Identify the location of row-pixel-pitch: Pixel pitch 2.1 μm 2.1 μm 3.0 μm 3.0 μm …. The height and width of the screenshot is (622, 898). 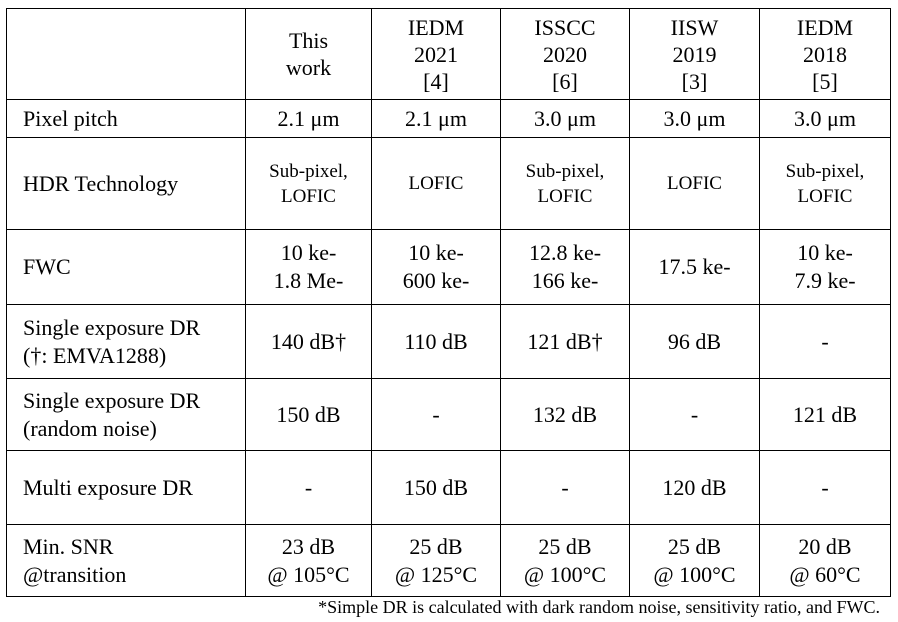
(448, 118).